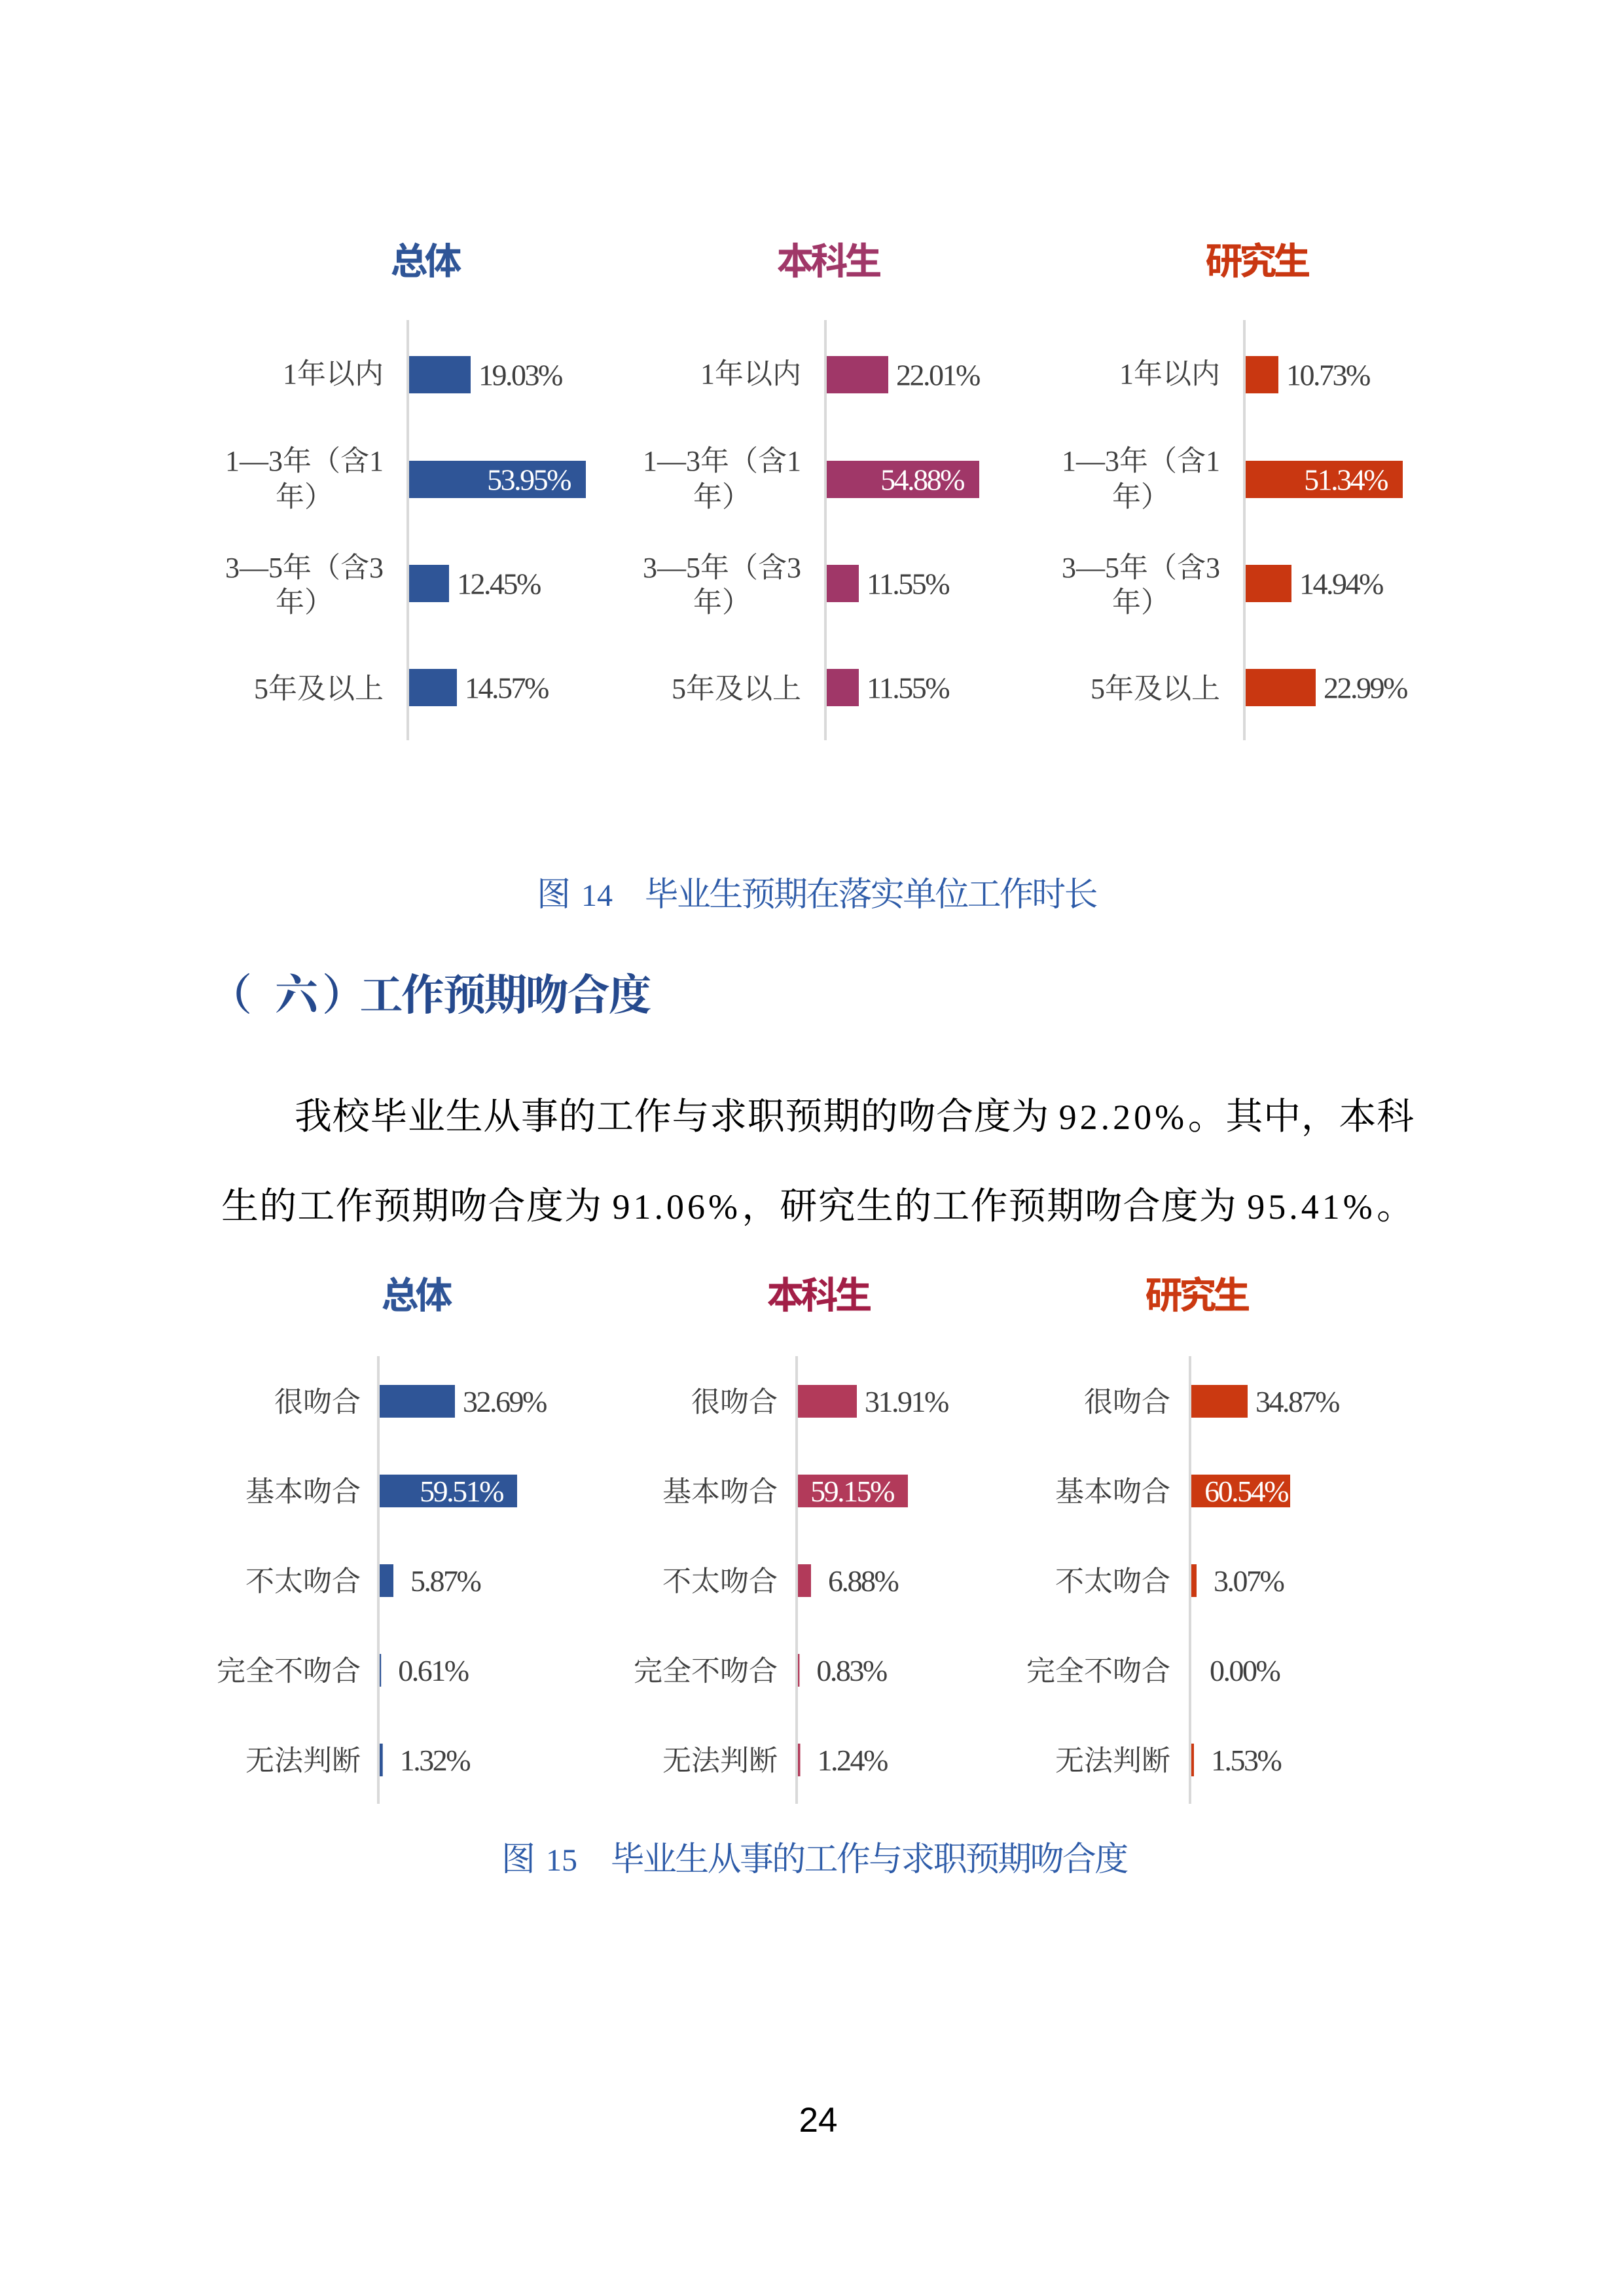 This screenshot has height=2296, width=1624. What do you see at coordinates (1249, 1581) in the screenshot?
I see `svg-text: 3.07%` at bounding box center [1249, 1581].